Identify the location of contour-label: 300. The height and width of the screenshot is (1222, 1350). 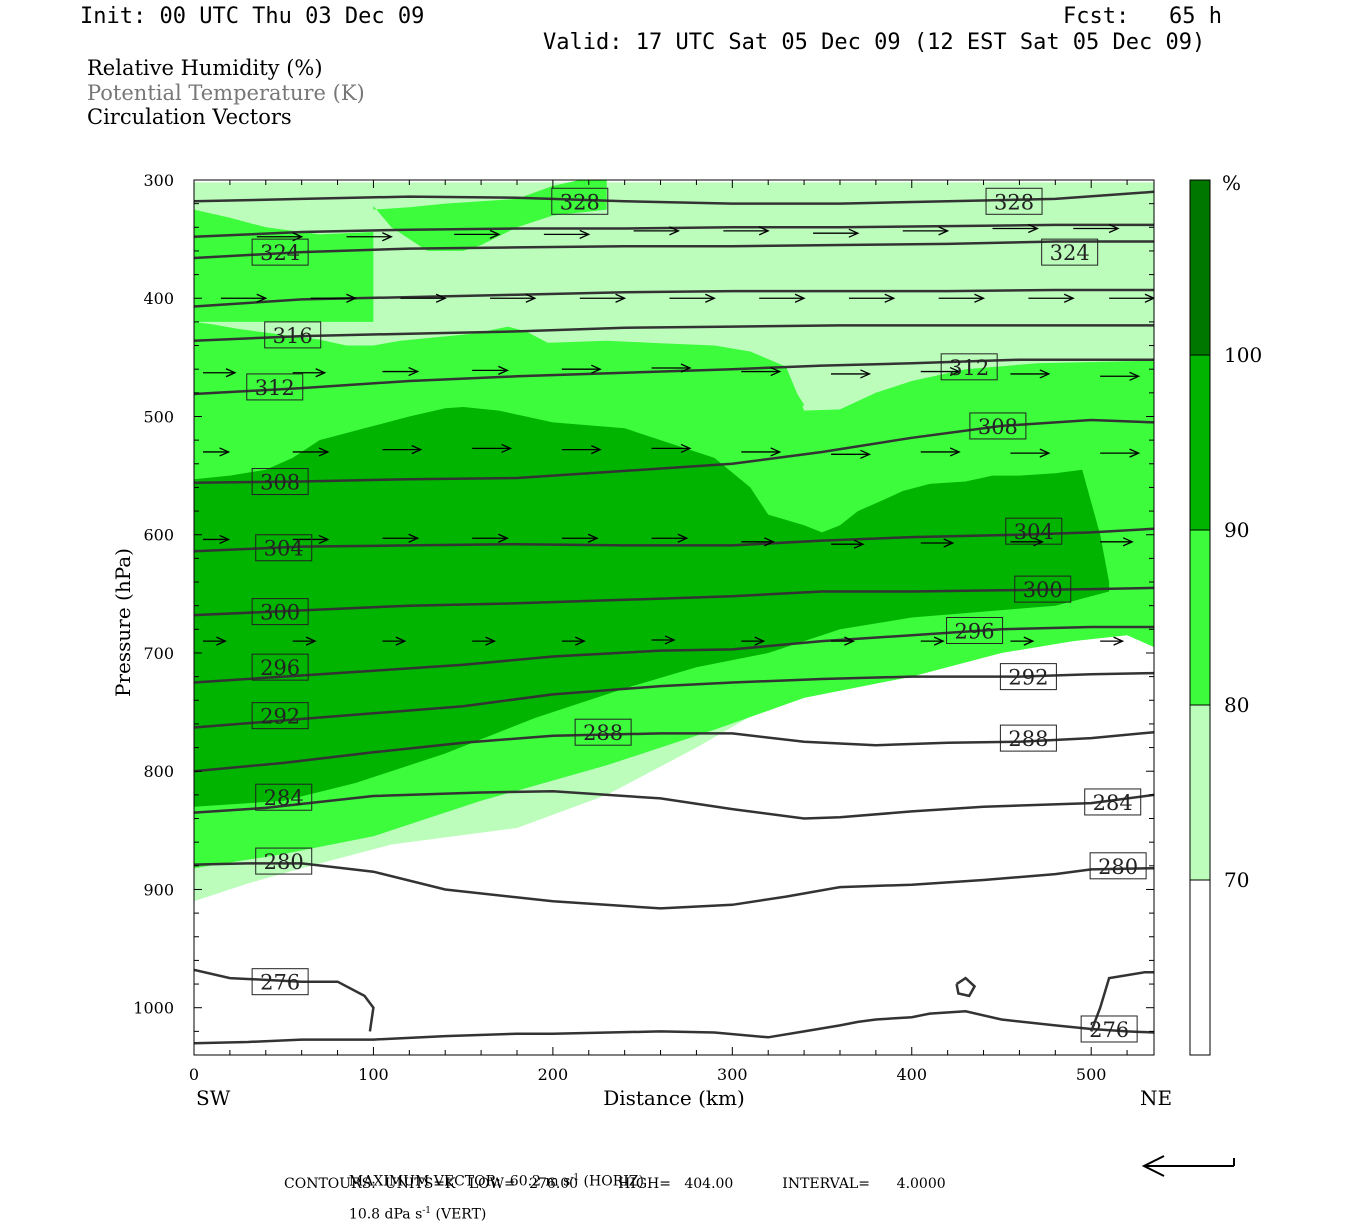
(280, 613).